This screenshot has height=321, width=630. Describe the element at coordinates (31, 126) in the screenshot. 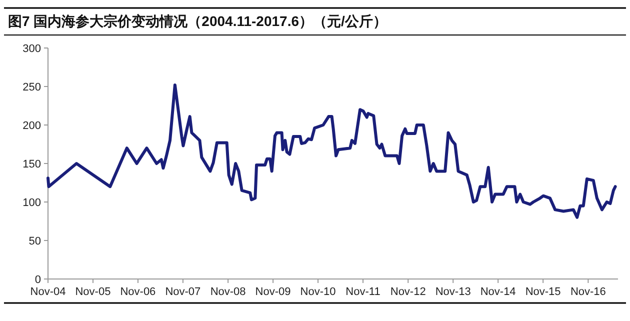

I see `y-tick-label: 200` at that location.